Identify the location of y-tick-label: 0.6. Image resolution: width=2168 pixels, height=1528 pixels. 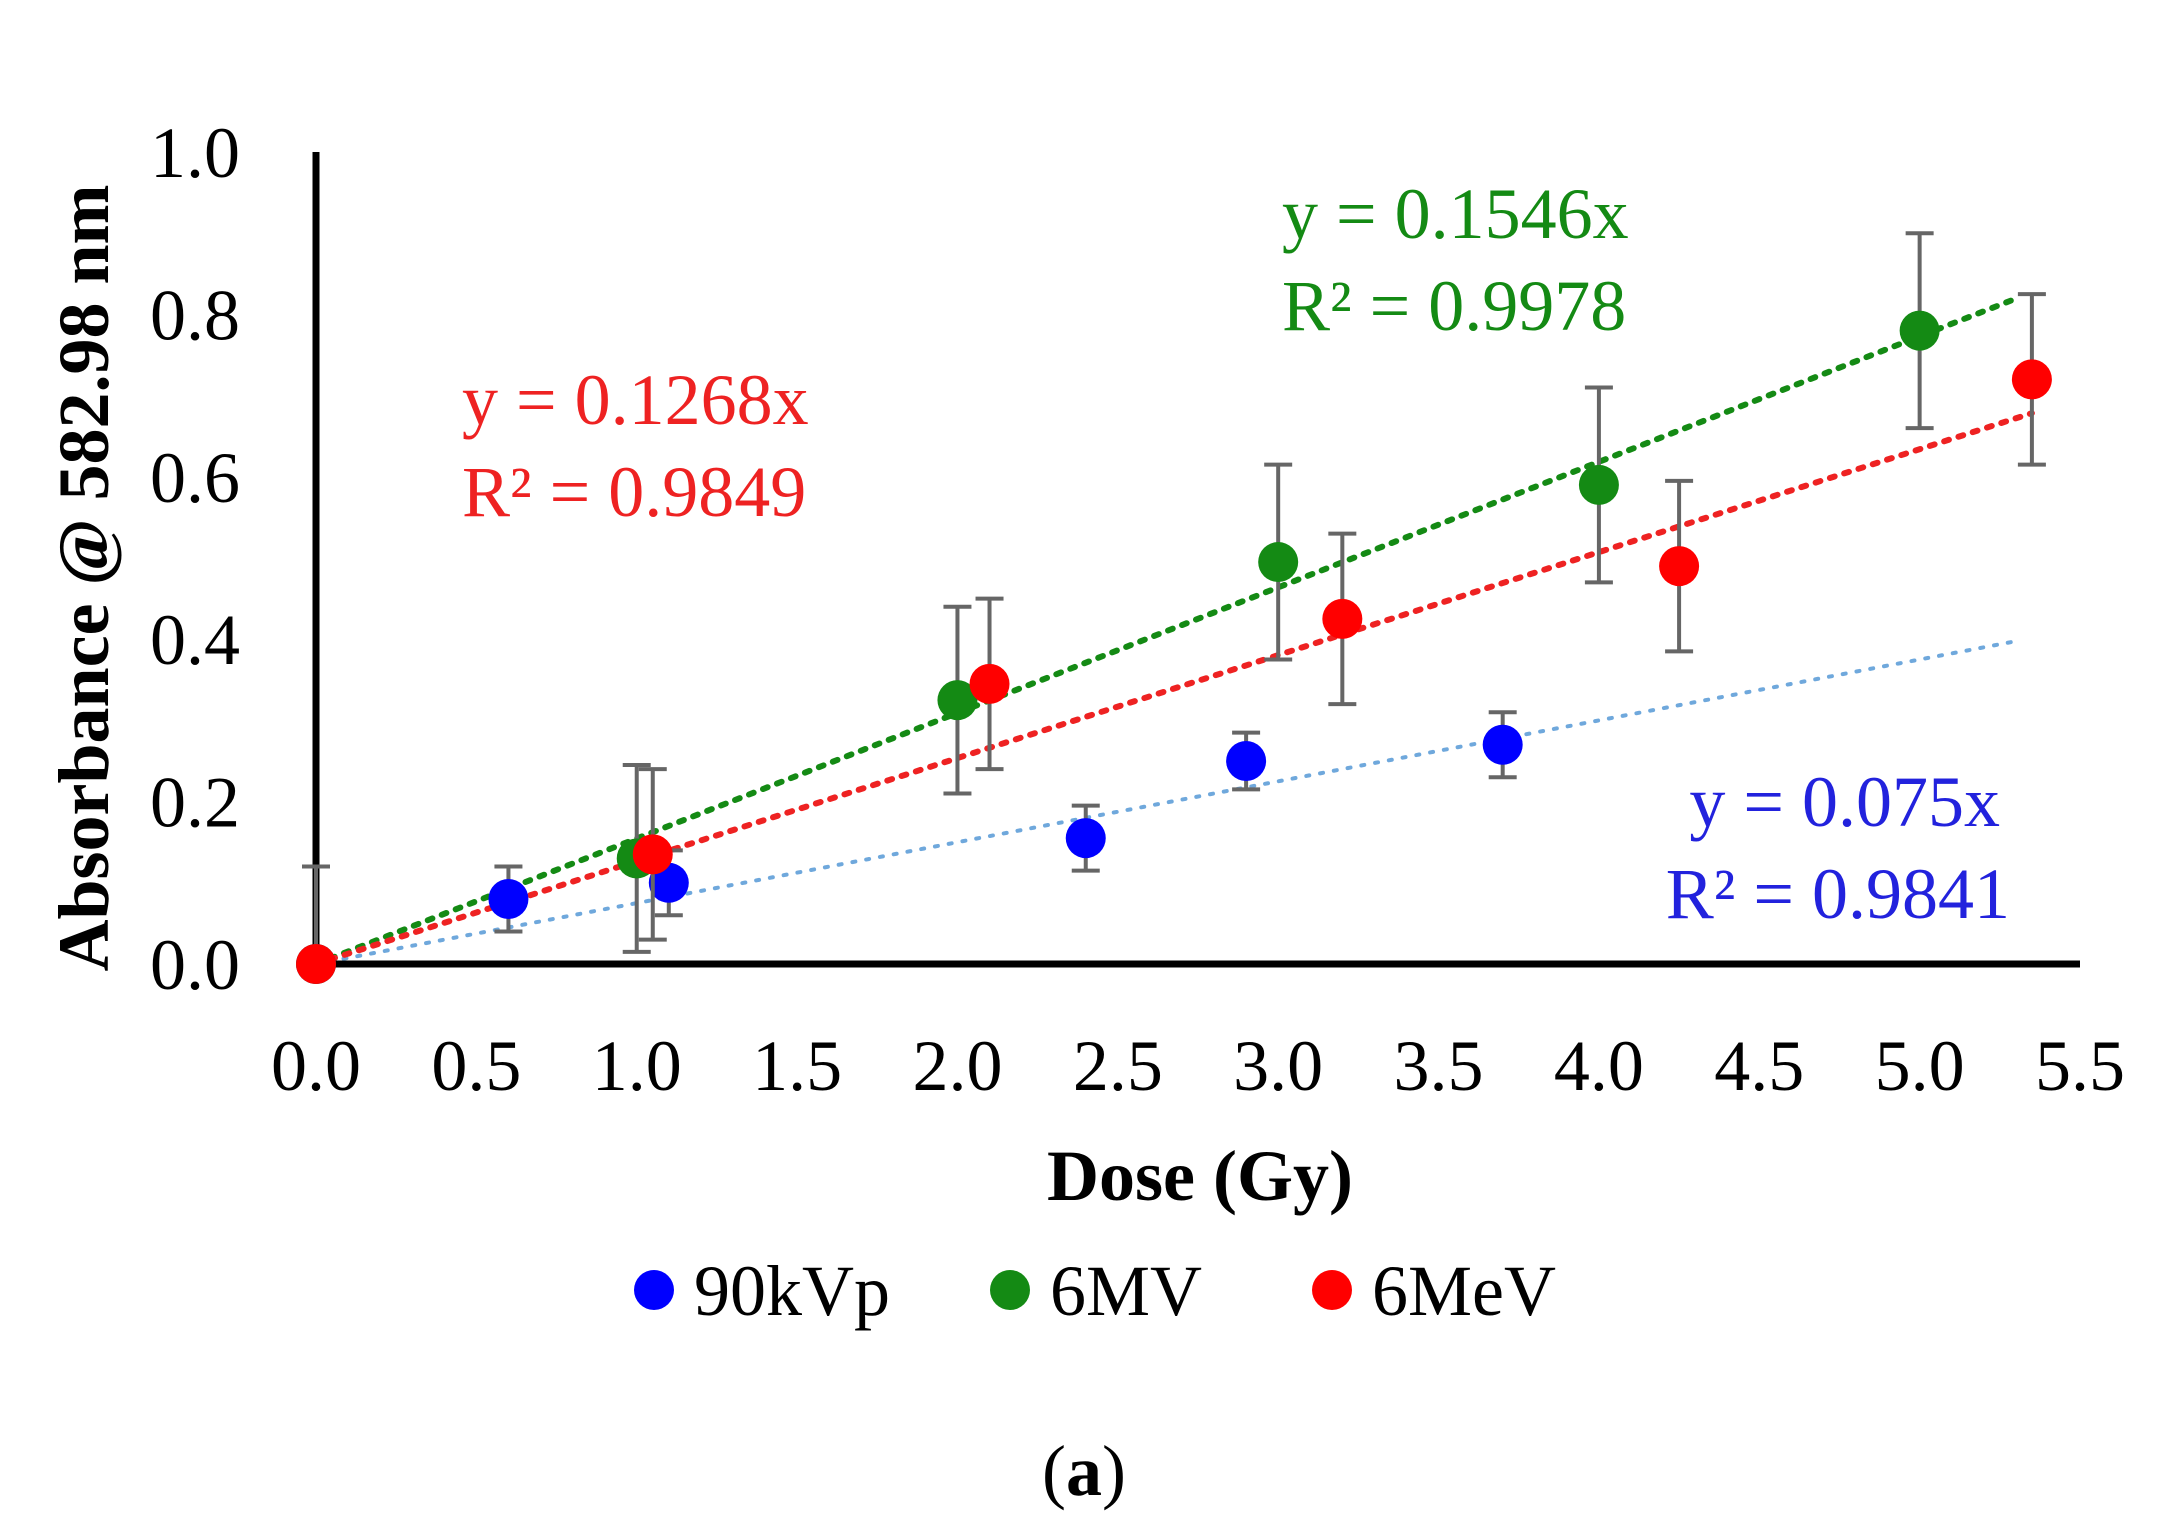
(195, 478).